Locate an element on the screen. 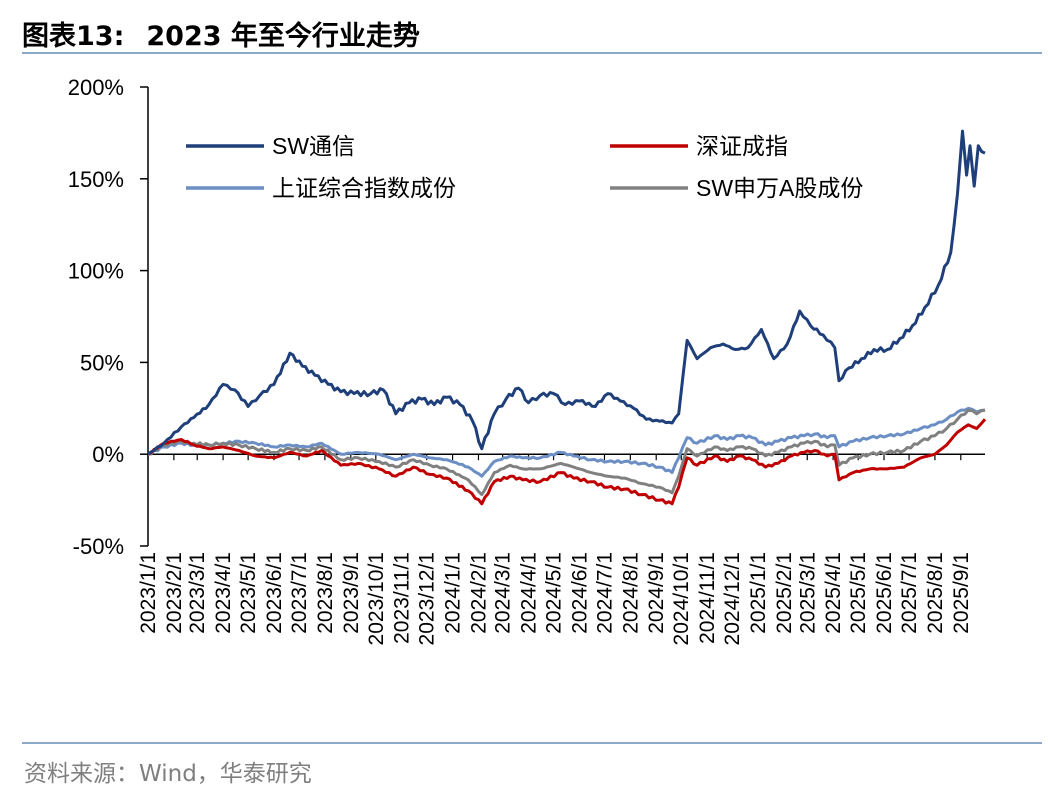  x-tick-label: 2025/2/1 is located at coordinates (784, 593).